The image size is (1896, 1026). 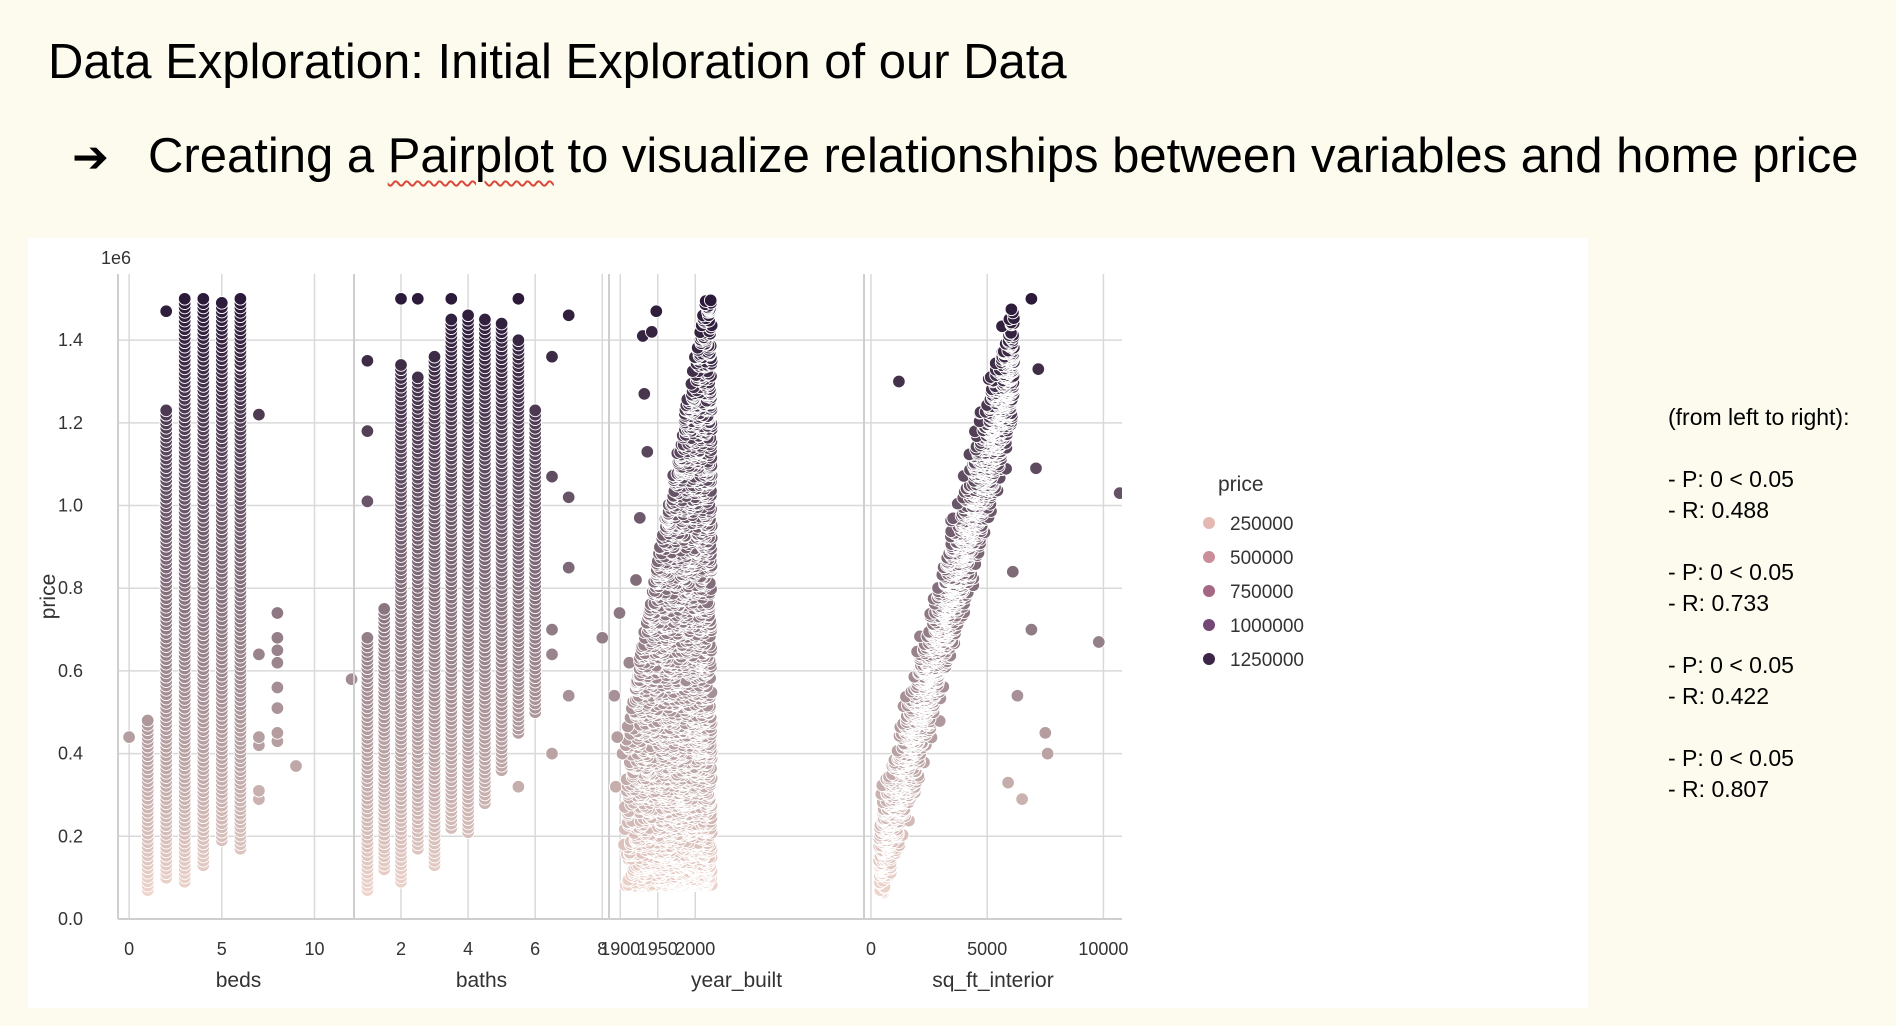 What do you see at coordinates (314, 949) in the screenshot?
I see `x-tick-label: 10` at bounding box center [314, 949].